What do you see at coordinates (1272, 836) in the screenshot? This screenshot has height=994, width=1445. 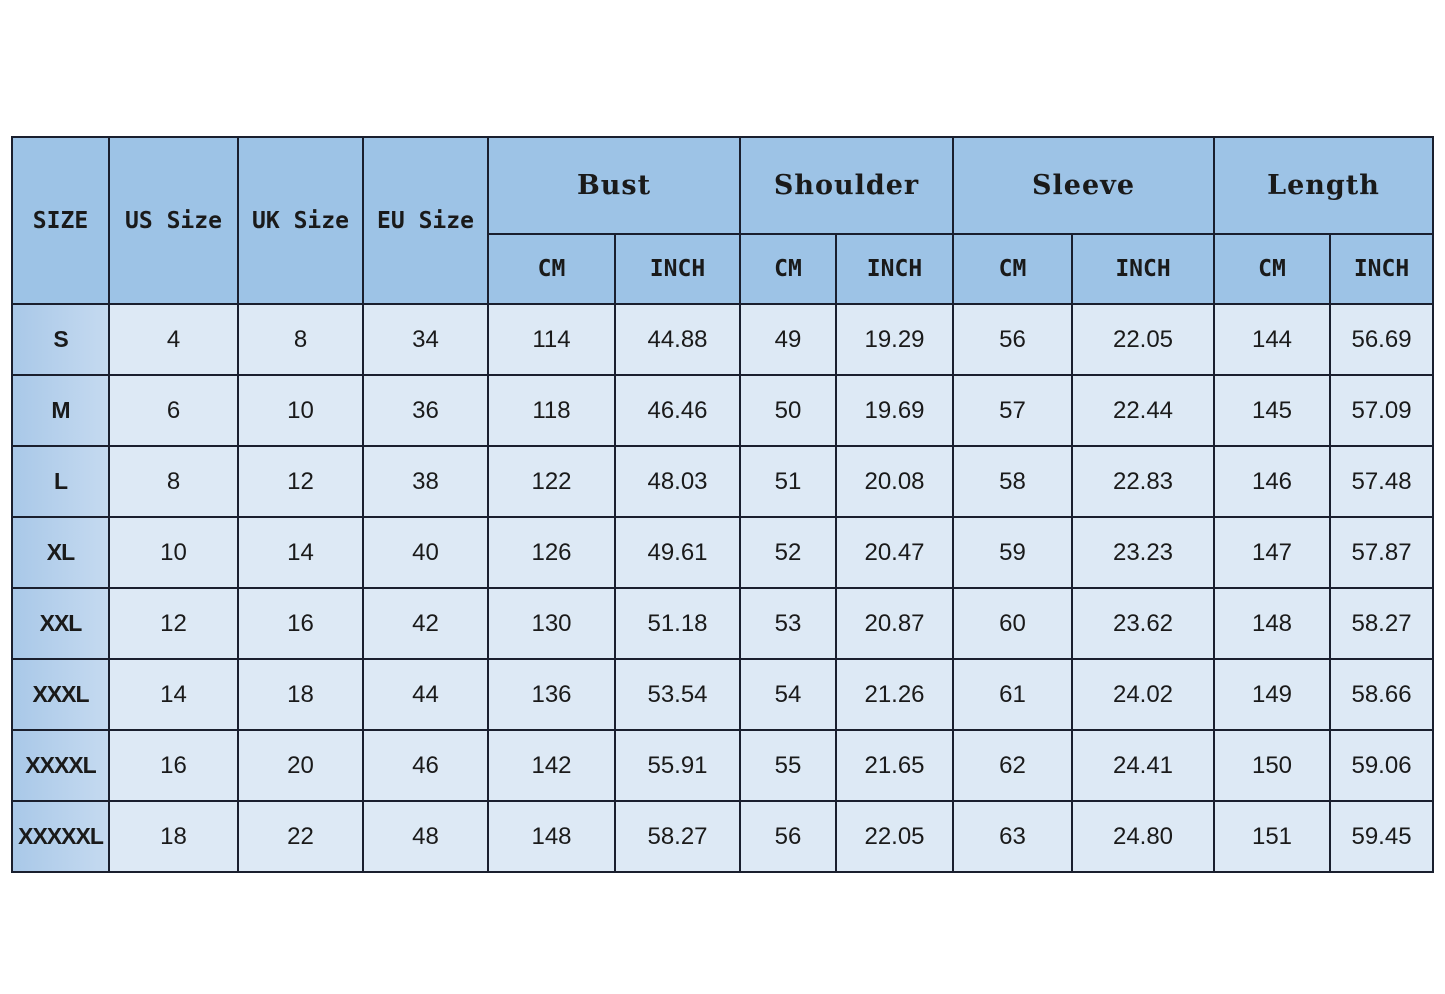 I see `table-cell: 151` at bounding box center [1272, 836].